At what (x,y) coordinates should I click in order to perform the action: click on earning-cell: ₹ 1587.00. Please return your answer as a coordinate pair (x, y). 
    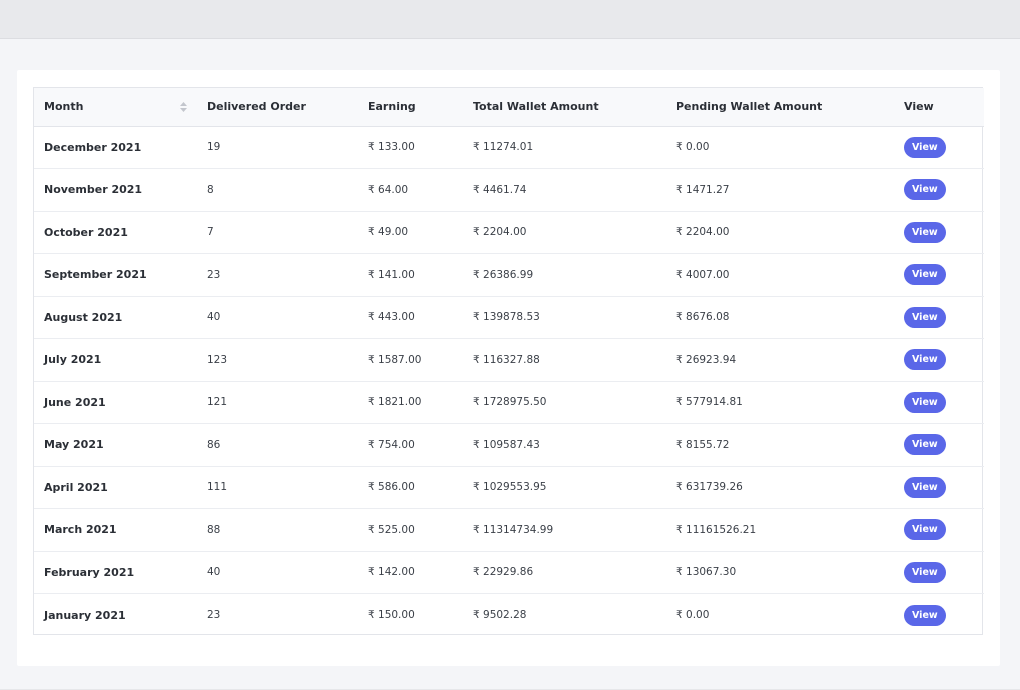
    Looking at the image, I should click on (410, 360).